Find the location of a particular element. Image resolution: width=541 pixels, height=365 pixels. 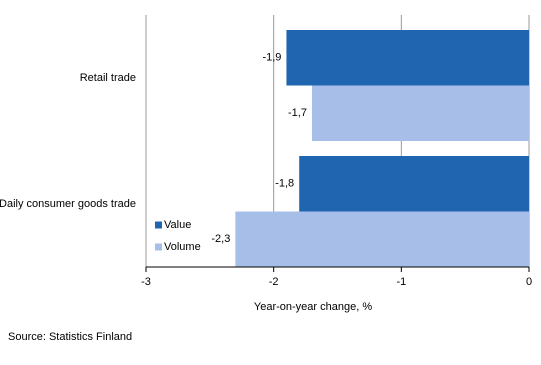

legend-label: Volume is located at coordinates (182, 247).